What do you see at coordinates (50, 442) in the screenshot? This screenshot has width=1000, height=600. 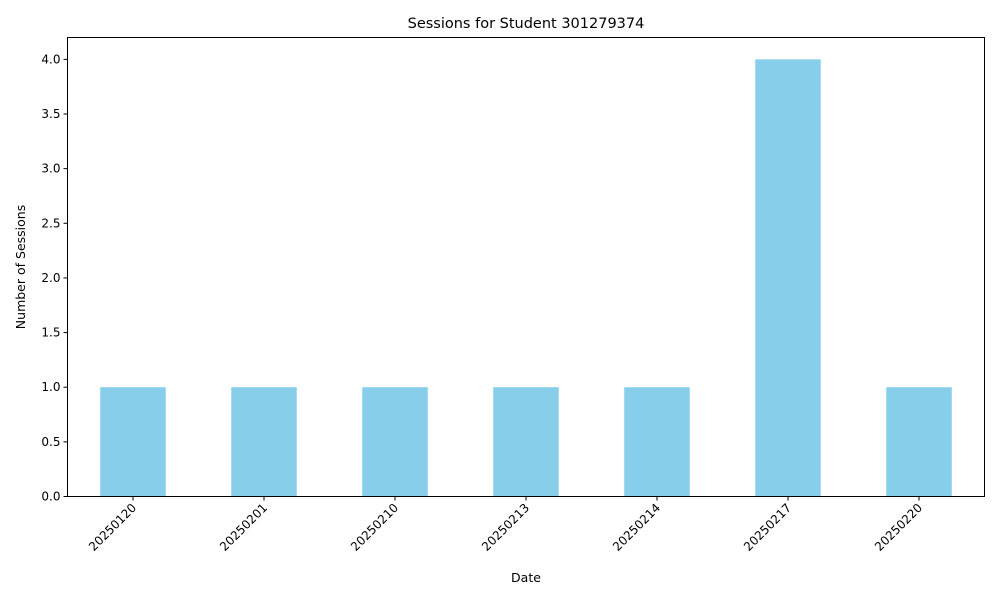 I see `y-tick-label: 0.5` at bounding box center [50, 442].